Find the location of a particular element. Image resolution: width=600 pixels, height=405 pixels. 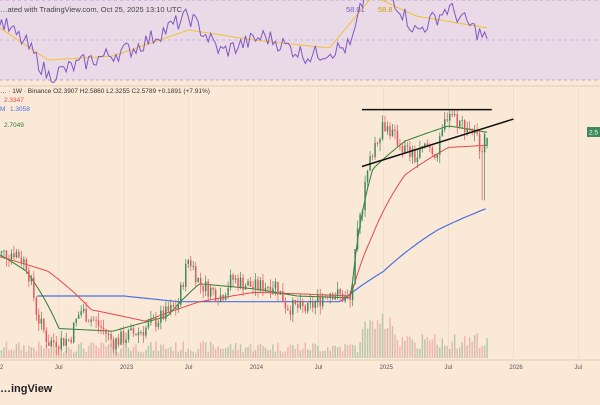

volume-bars is located at coordinates (244, 335).